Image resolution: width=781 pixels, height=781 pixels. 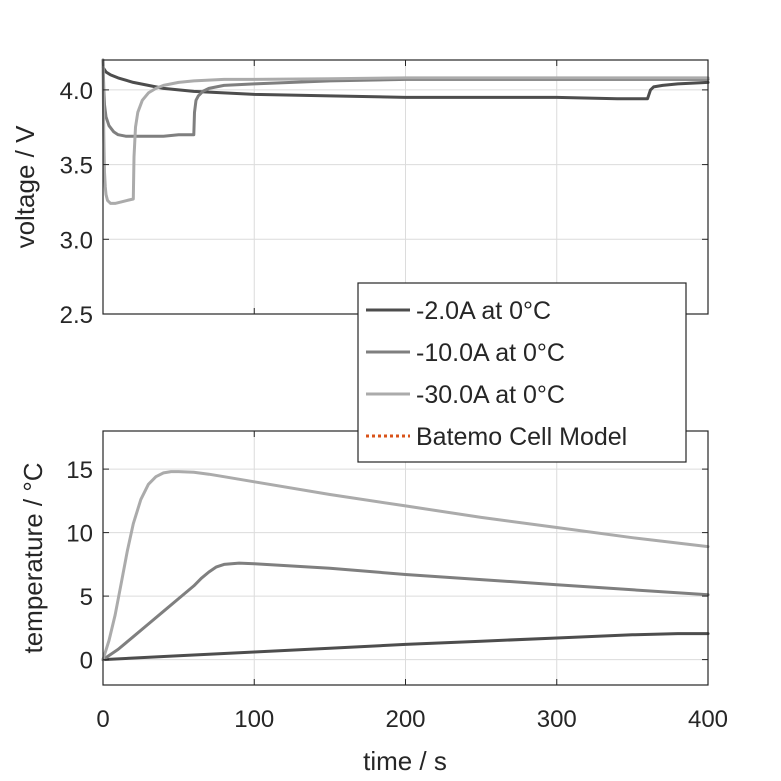 I want to click on voltage-series, so click(x=405, y=131).